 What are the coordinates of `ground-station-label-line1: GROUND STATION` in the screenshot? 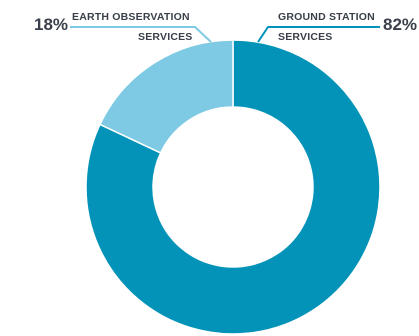 It's located at (326, 17).